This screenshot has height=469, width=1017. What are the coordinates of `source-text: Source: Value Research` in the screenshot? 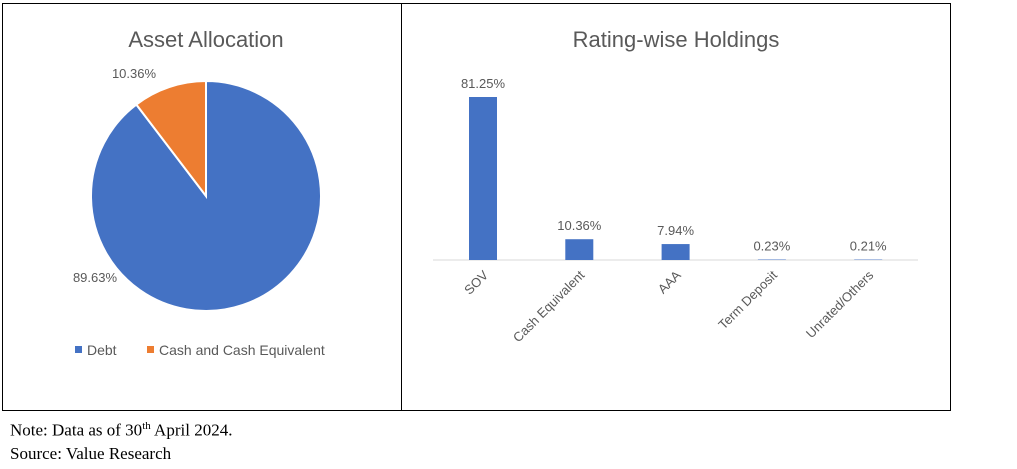 It's located at (91, 453).